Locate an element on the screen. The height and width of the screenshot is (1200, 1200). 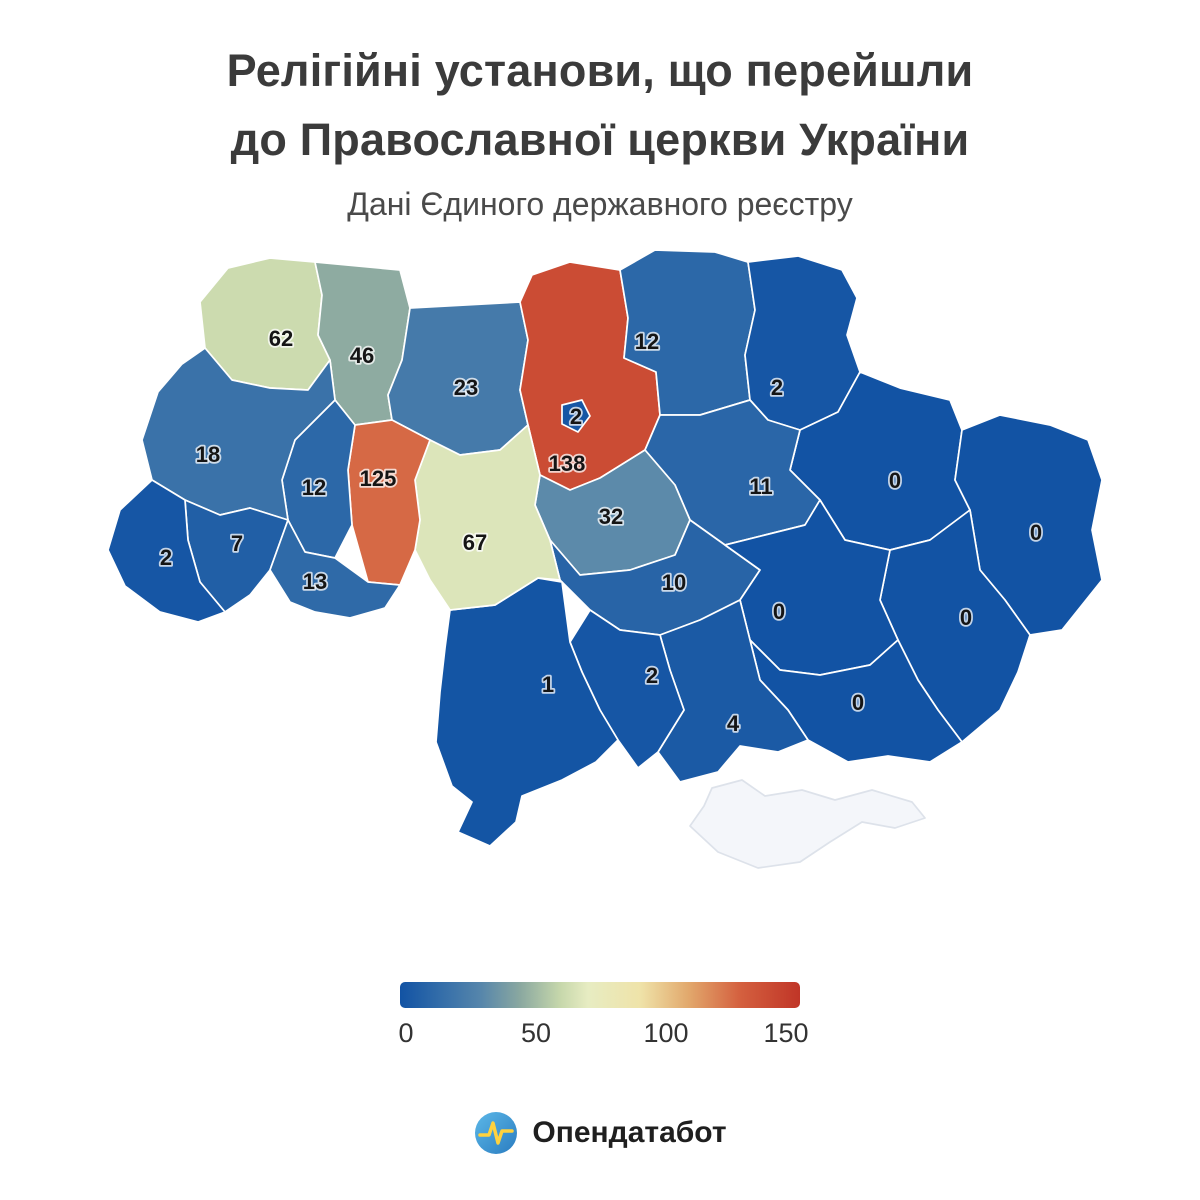
region-value-cherkasy: 32 is located at coordinates (611, 516).